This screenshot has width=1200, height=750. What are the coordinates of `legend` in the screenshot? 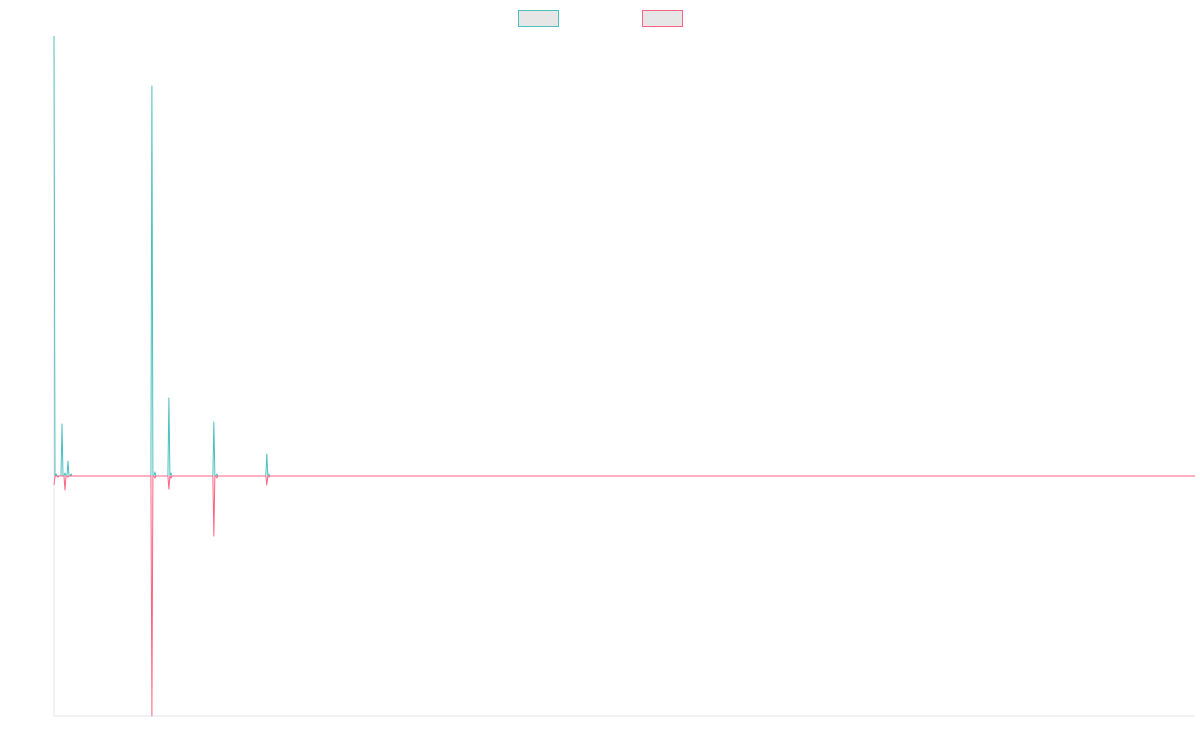 It's located at (600, 18).